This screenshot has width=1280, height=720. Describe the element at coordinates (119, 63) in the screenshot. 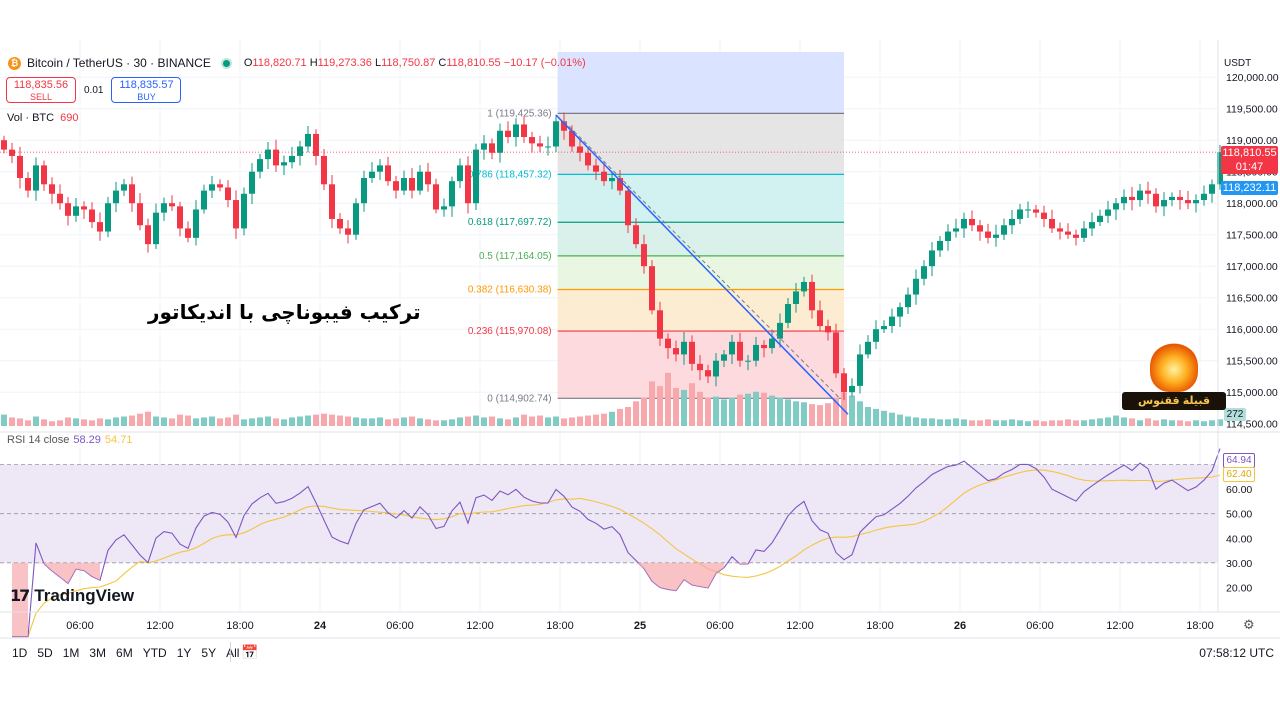

I see `symbol-title: Bitcoin / TetherUS · 30 · BINANCE` at that location.